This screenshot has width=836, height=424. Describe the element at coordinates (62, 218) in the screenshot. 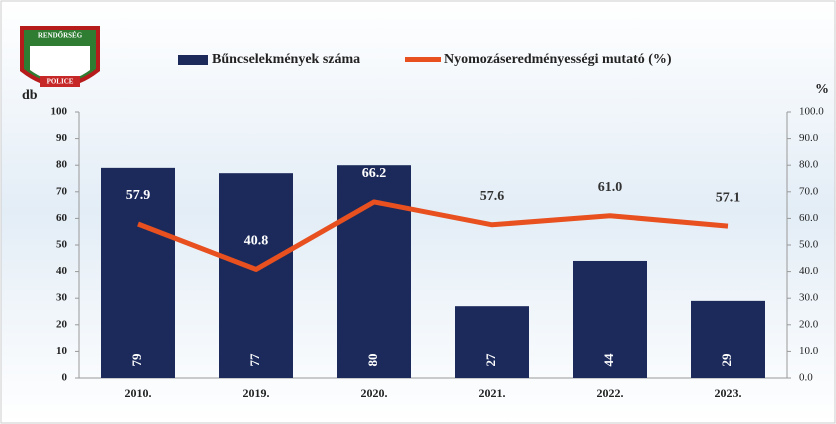

I see `y-tick-label: 60` at that location.